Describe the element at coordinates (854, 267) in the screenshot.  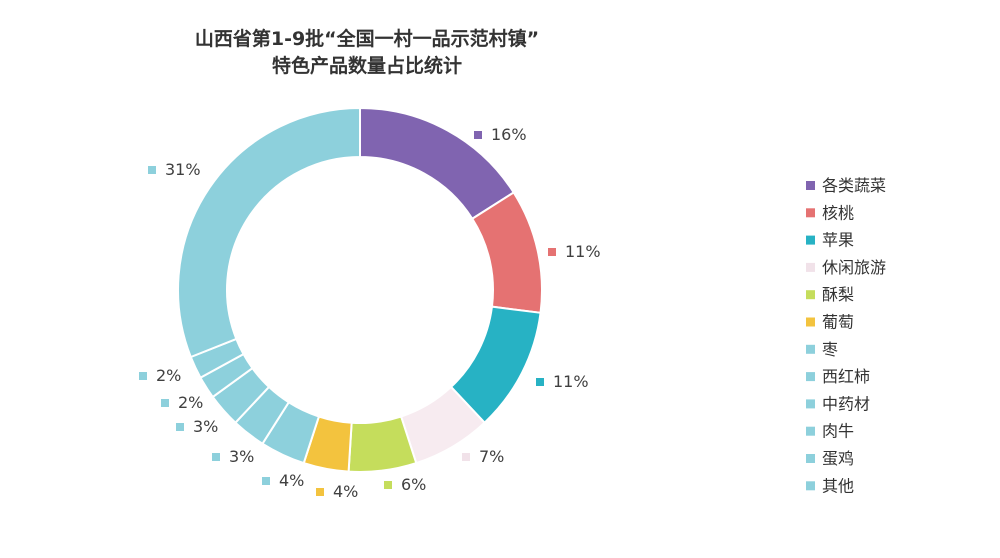
I see `legend-label-4: 休闲旅游` at that location.